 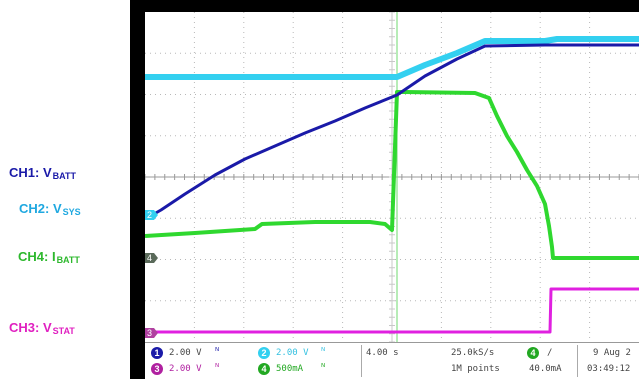 I want to click on ch4-badge: 4, so click(x=264, y=369).